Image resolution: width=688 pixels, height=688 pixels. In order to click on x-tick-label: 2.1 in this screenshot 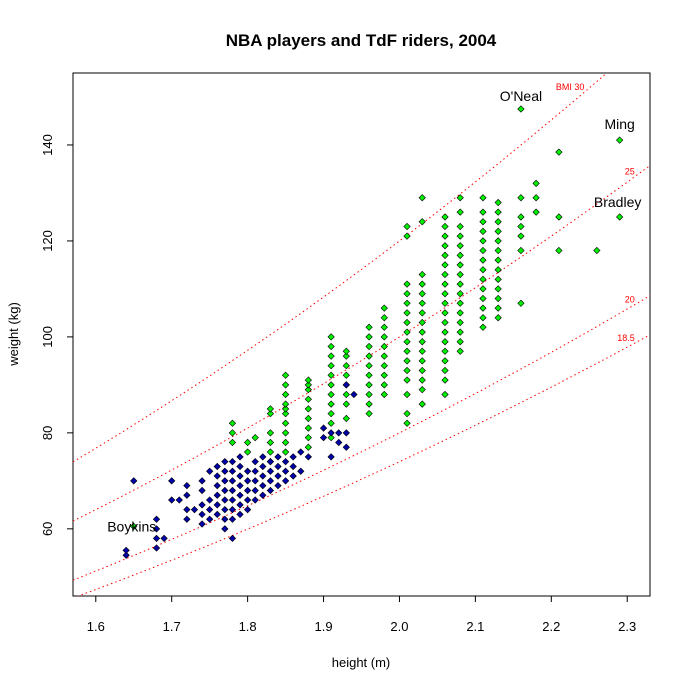, I will do `click(475, 626)`.